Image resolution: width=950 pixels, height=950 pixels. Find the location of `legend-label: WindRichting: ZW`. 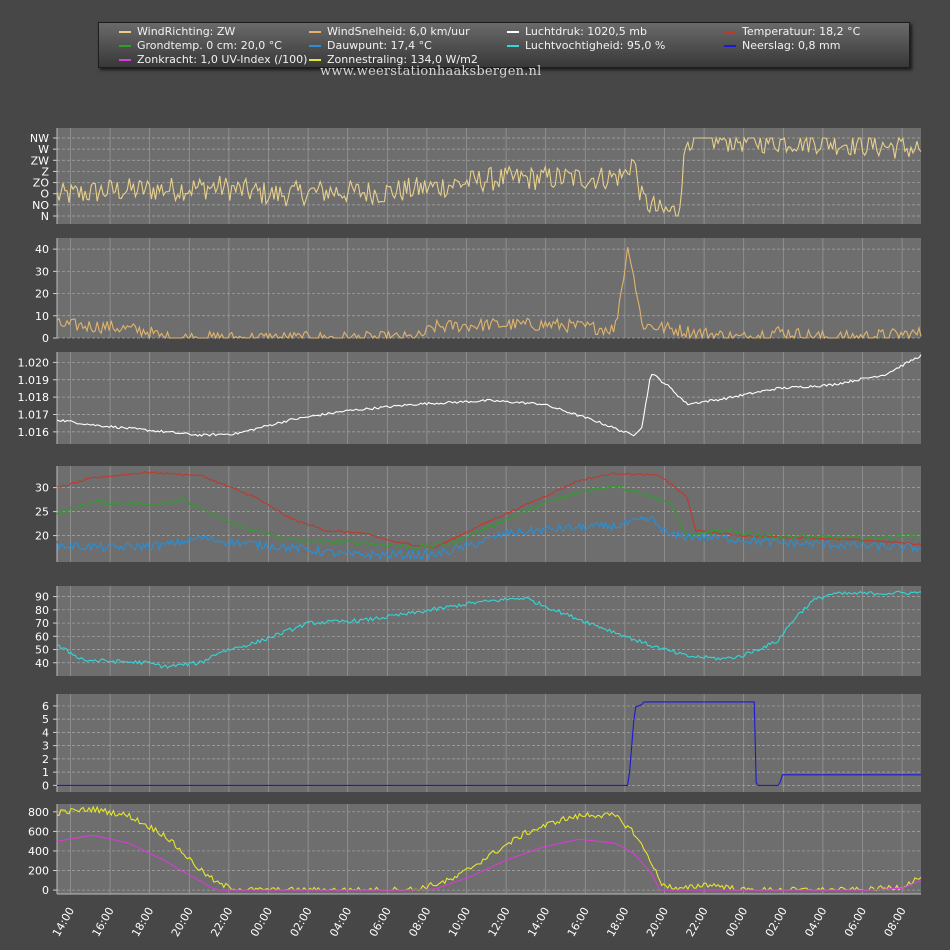

legend-label: WindRichting: ZW is located at coordinates (186, 31).